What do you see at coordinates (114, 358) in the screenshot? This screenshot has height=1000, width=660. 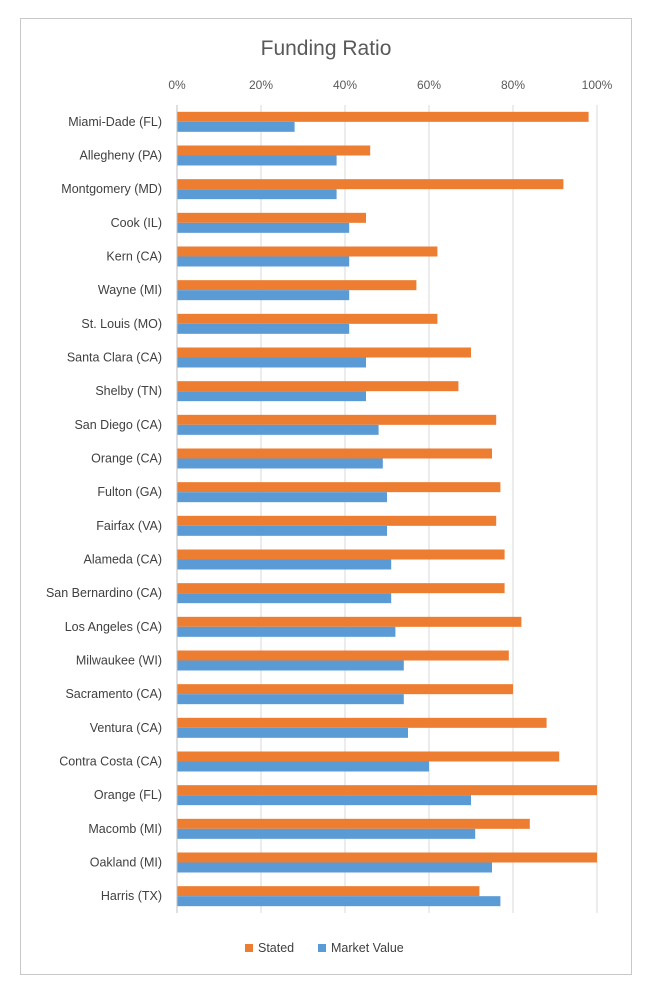 I see `category-label: Santa Clara (CA)` at bounding box center [114, 358].